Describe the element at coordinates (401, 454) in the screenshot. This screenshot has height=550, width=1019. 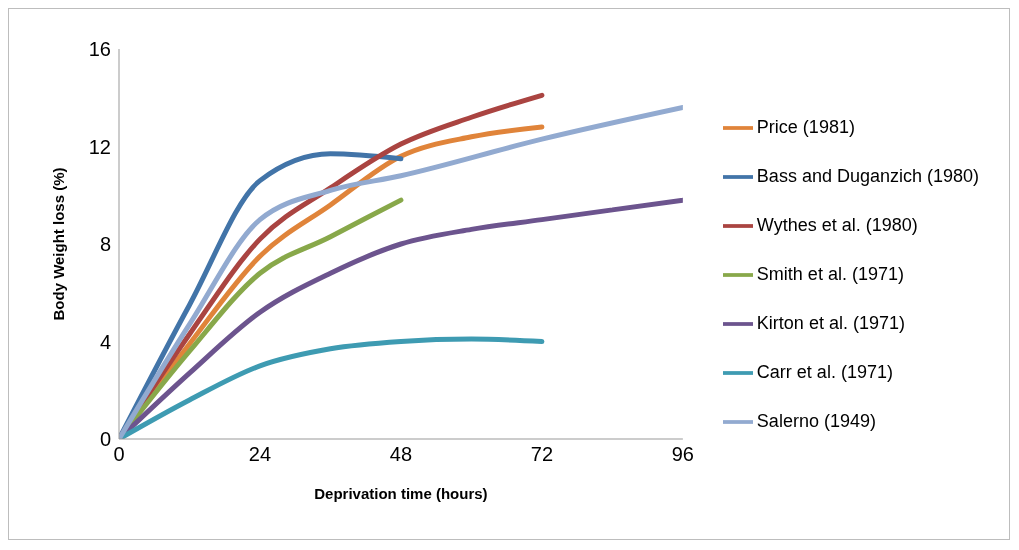
I see `x-tick-label: 48` at that location.